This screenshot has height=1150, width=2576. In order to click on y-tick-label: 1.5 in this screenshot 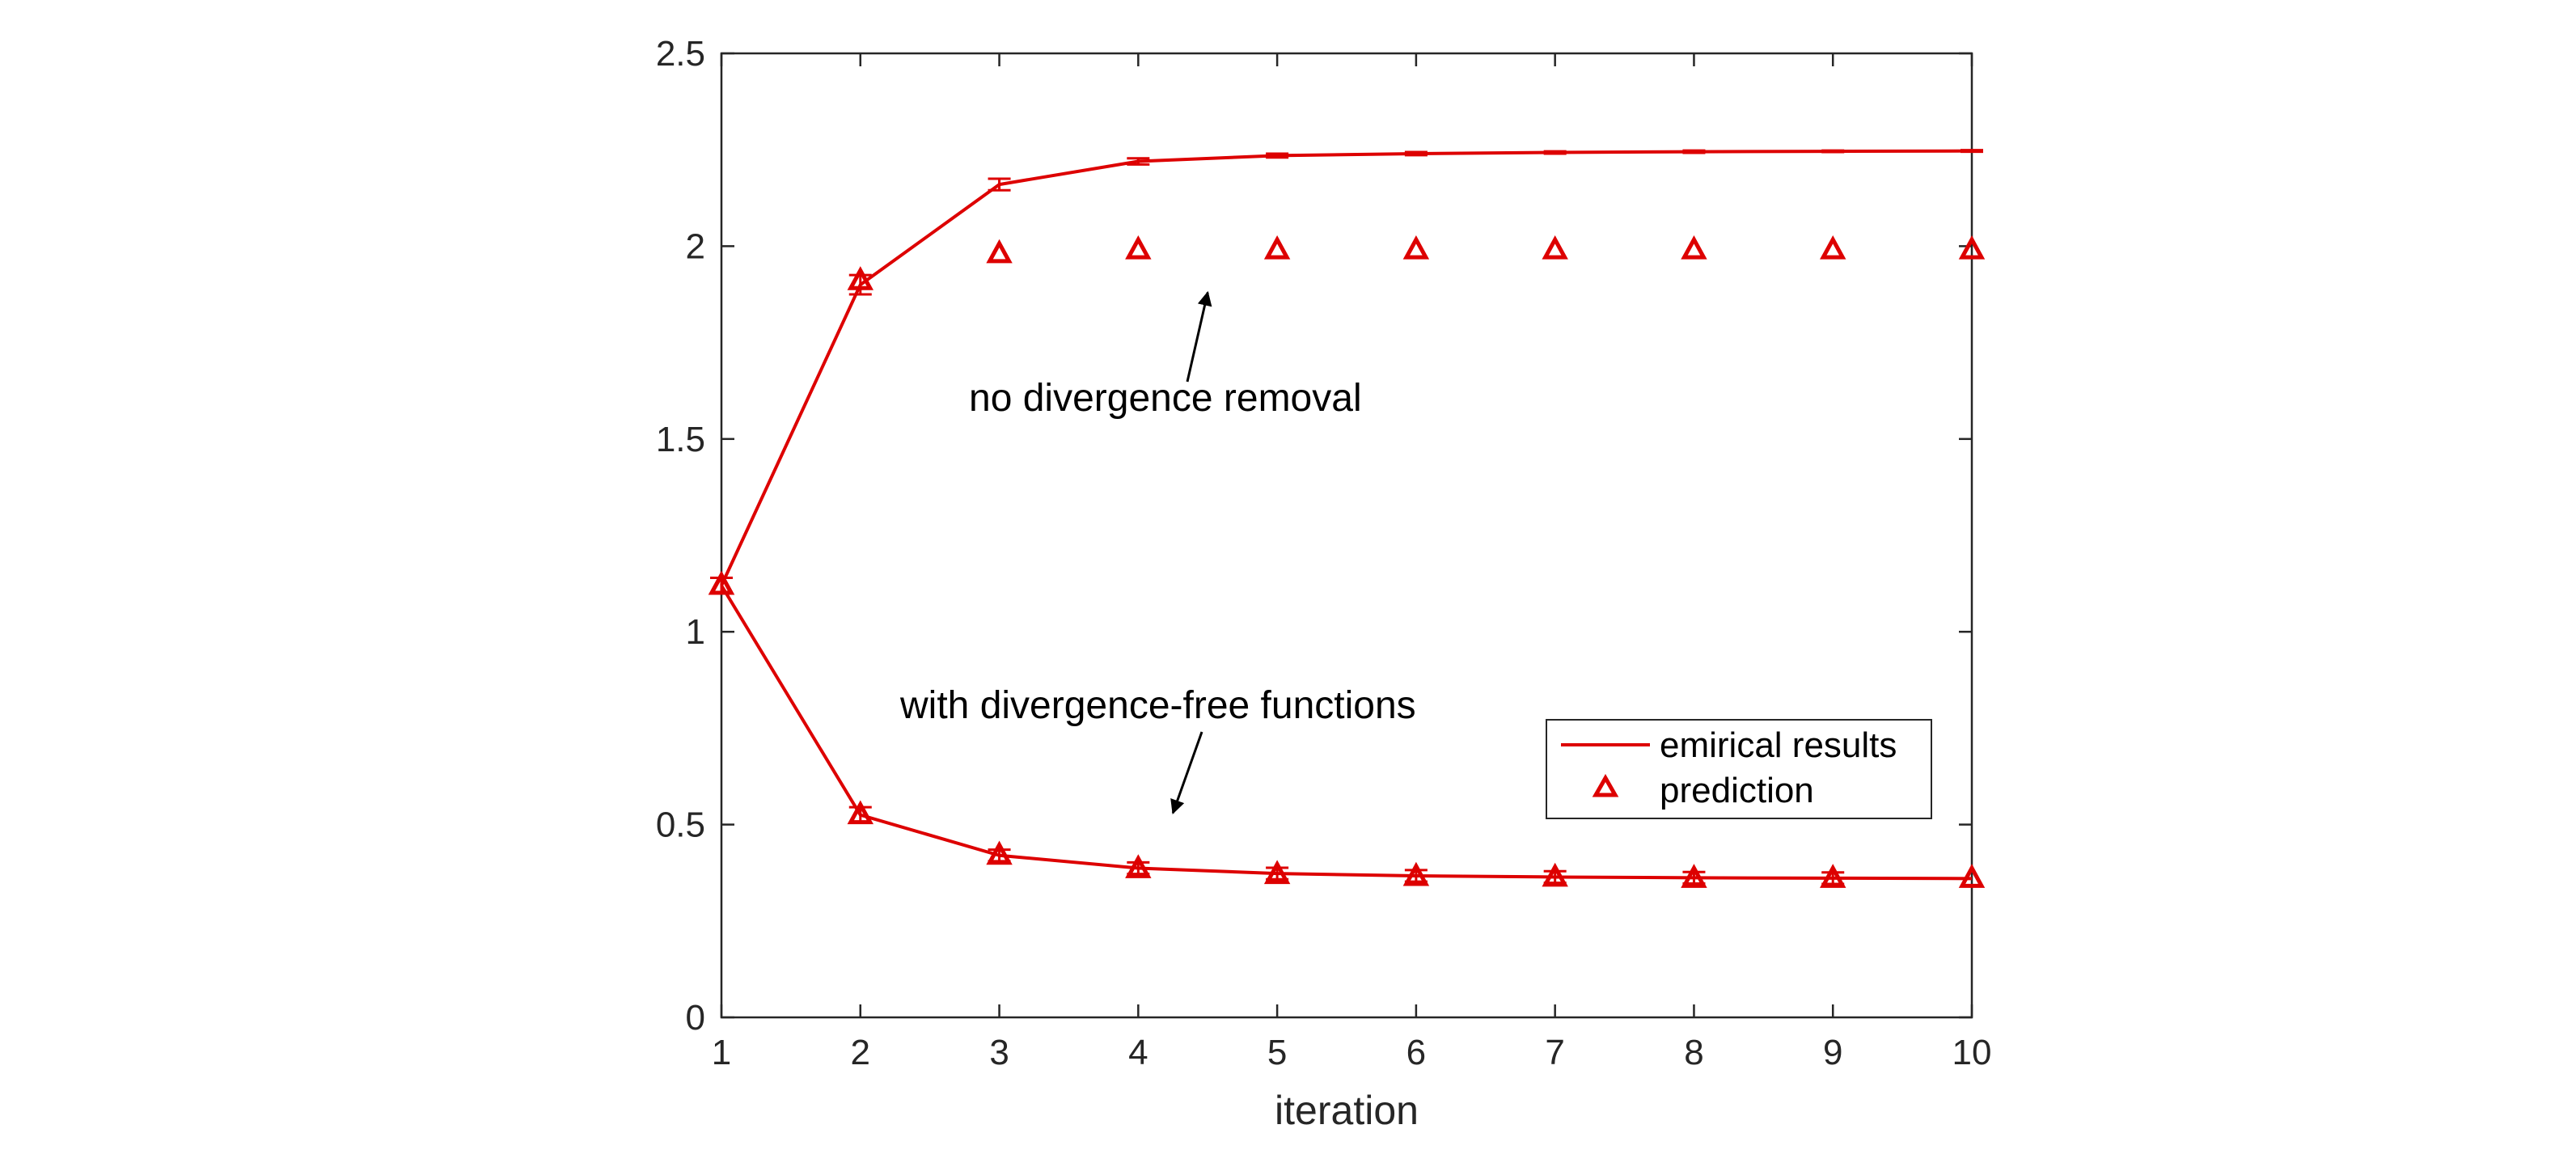, I will do `click(681, 439)`.